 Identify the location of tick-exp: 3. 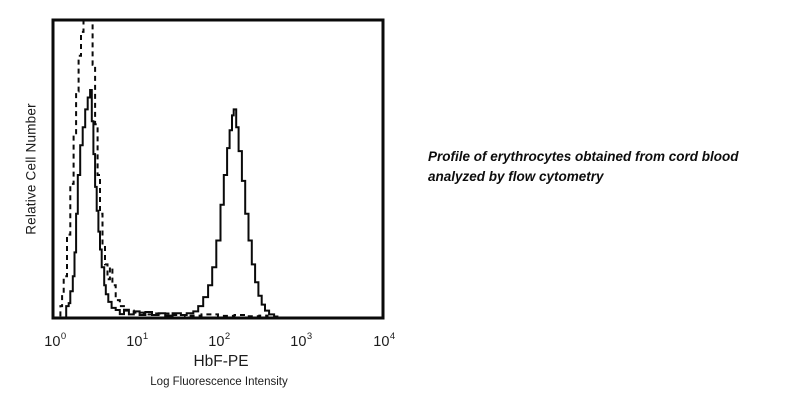
(309, 336).